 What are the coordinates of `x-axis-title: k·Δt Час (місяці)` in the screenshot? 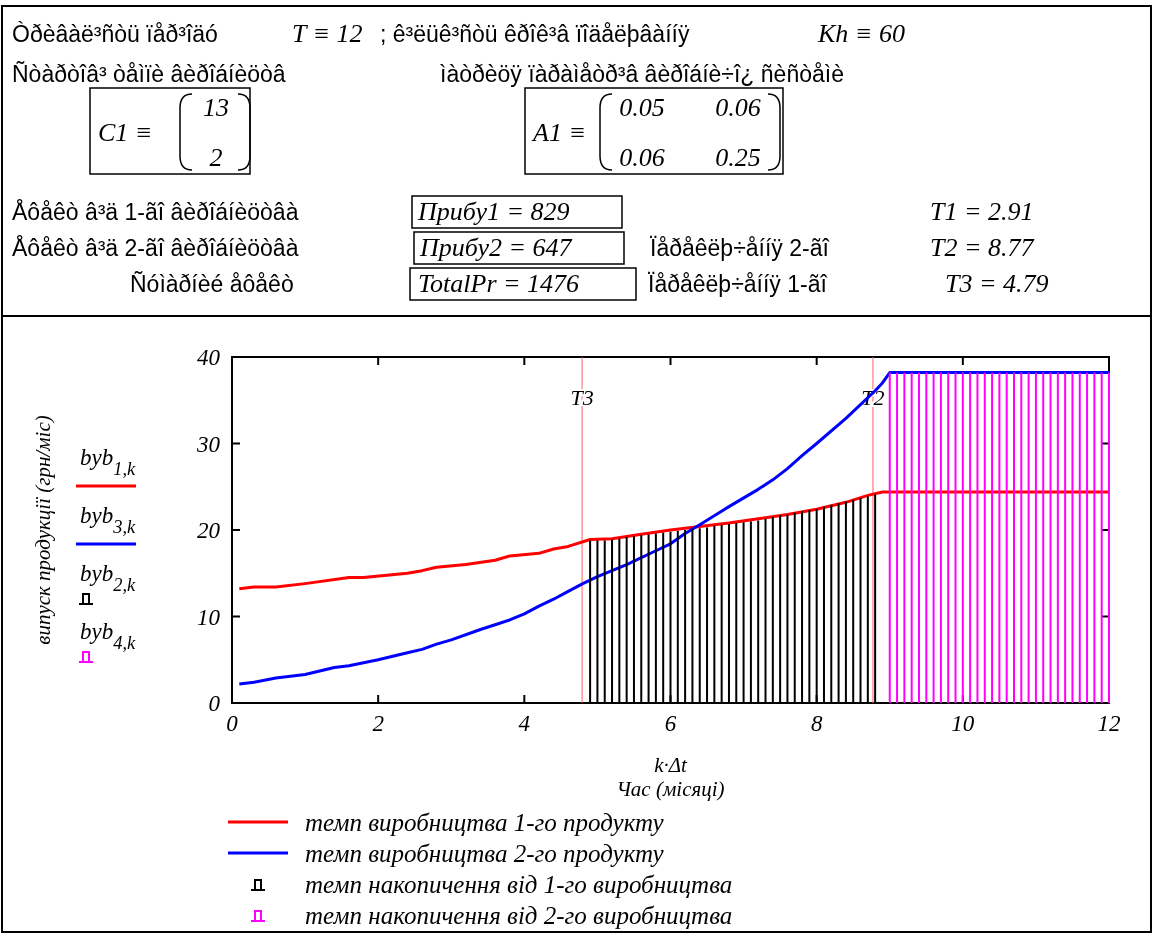 It's located at (670, 777).